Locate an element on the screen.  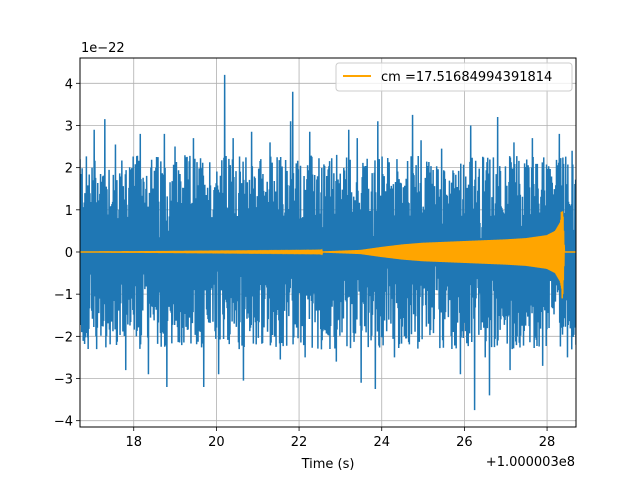
x-tick-label: 24 is located at coordinates (381, 442).